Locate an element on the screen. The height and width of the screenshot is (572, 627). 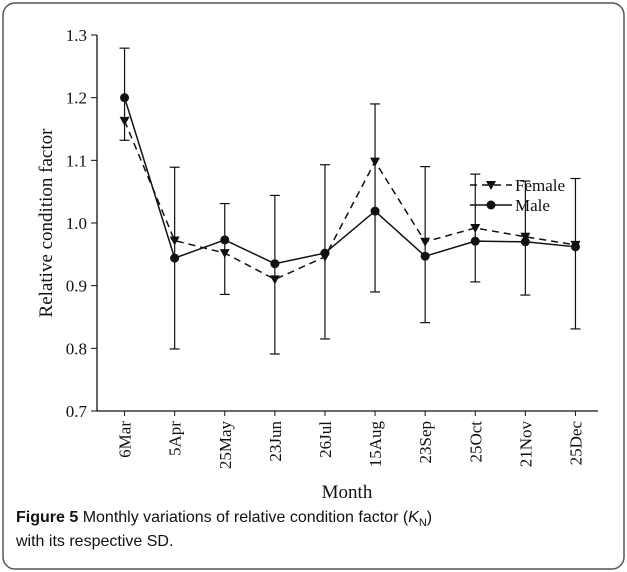
x-tick-label: 6Mar is located at coordinates (125, 439).